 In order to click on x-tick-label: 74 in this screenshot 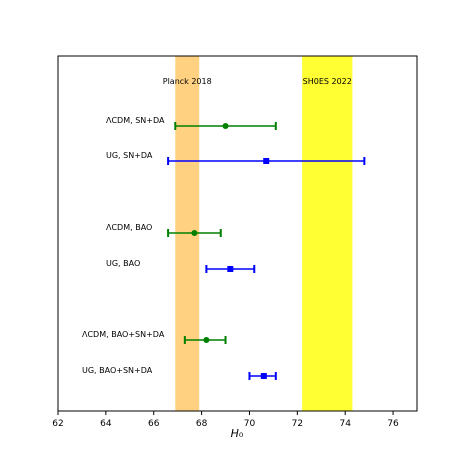, I will do `click(345, 424)`.